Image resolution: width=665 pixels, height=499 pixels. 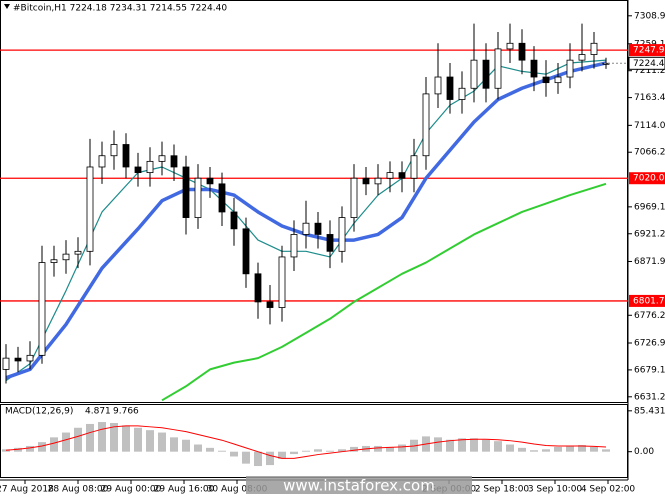 What do you see at coordinates (7, 6) in the screenshot?
I see `menu-icon` at bounding box center [7, 6].